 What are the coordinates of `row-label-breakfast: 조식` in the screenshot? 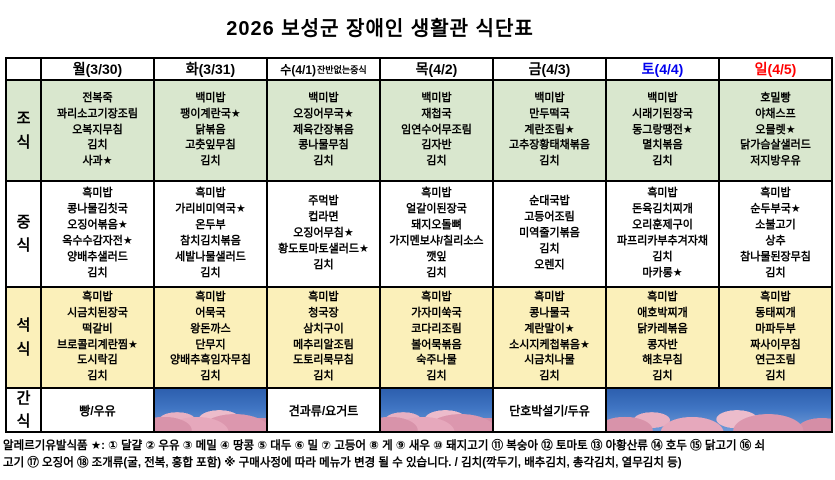 It's located at (23, 130).